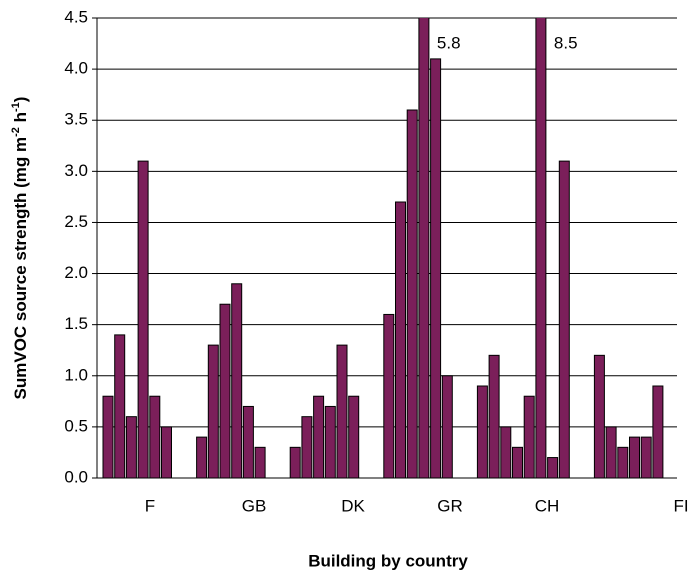 The height and width of the screenshot is (575, 693). Describe the element at coordinates (20, 119) in the screenshot. I see `y-axis-title-part: h` at that location.